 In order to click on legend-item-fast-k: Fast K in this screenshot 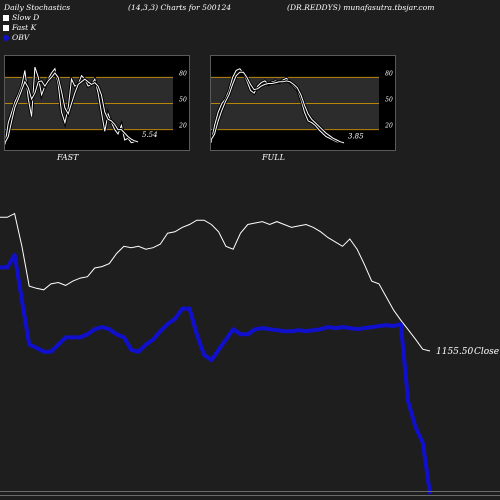, I will do `click(19, 27)`.